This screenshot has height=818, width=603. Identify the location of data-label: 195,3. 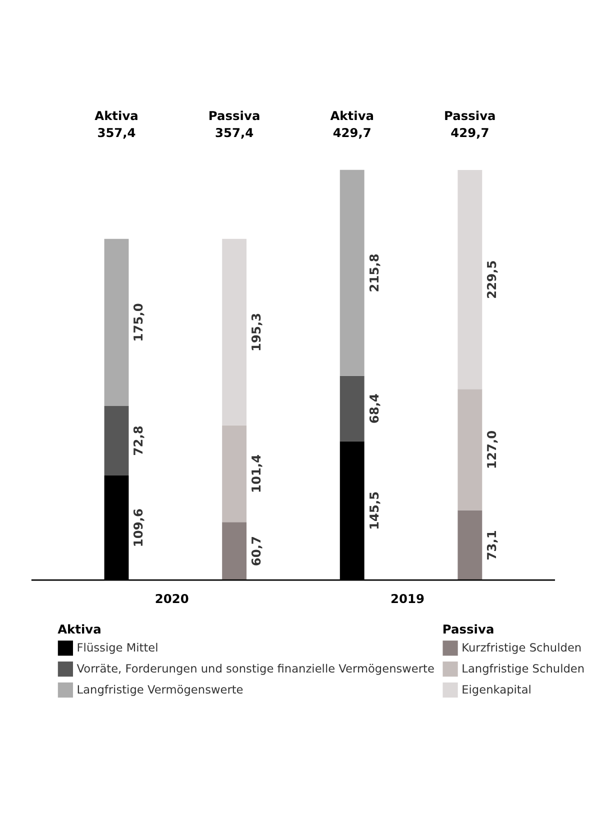
(256, 332).